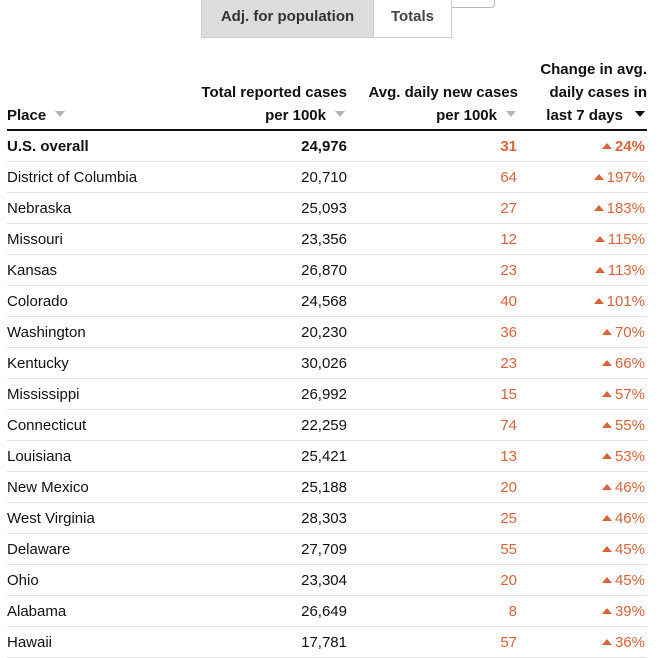 The width and height of the screenshot is (670, 658). I want to click on cell-change: 183%, so click(582, 208).